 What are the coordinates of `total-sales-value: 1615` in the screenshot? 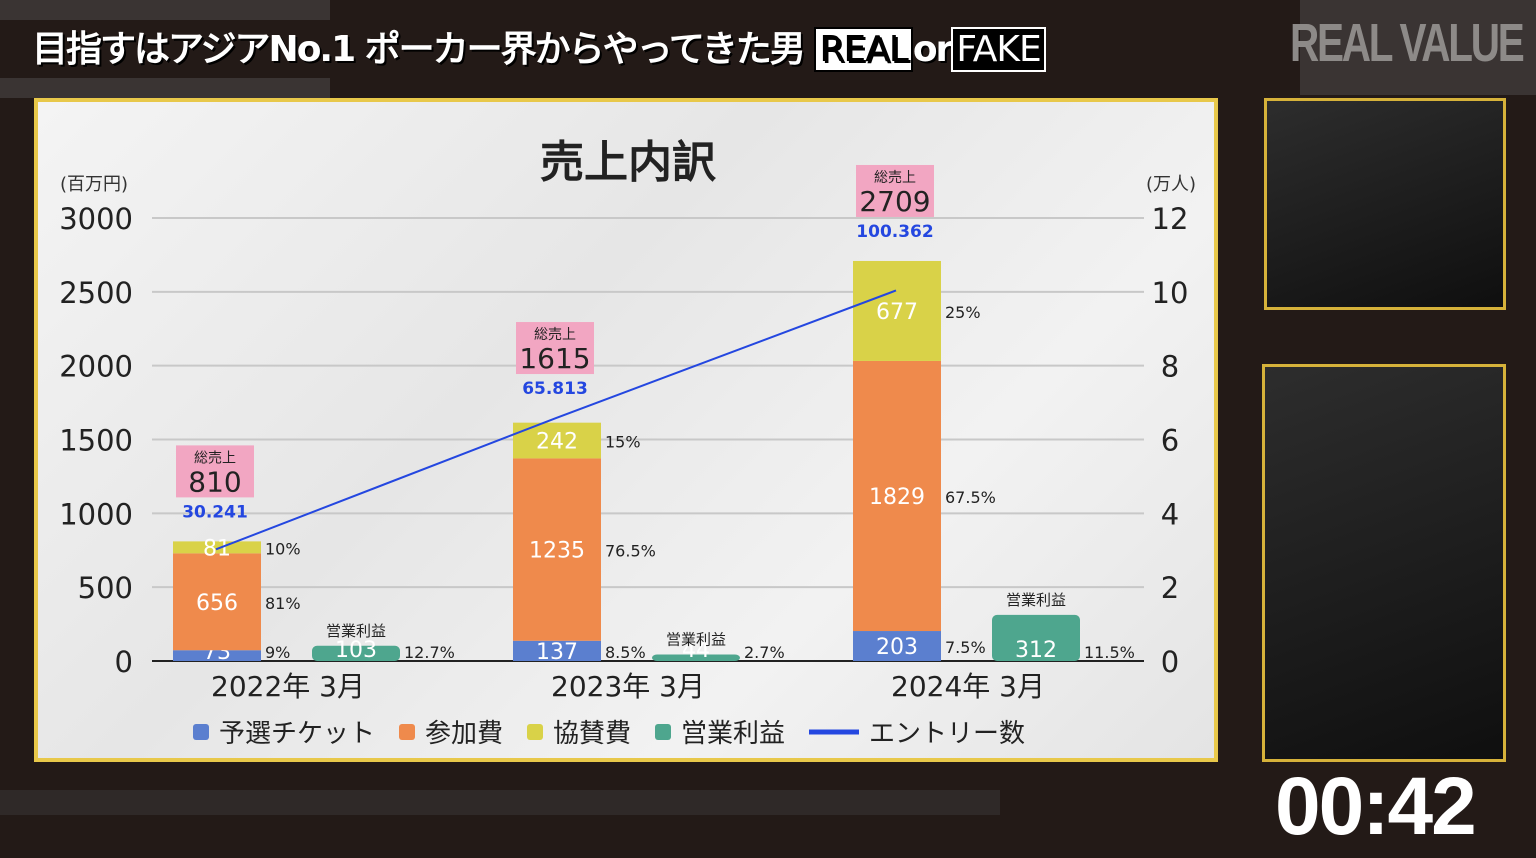 It's located at (554, 358).